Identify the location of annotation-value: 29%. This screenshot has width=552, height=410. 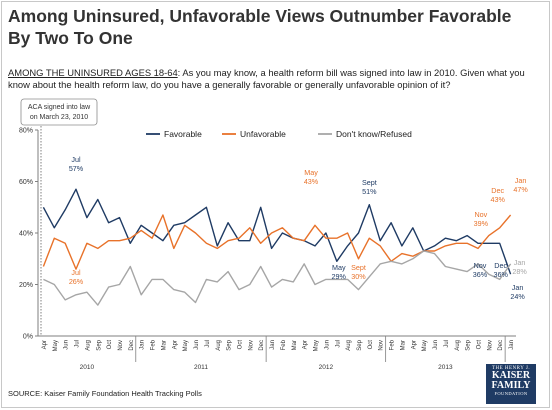
(339, 276).